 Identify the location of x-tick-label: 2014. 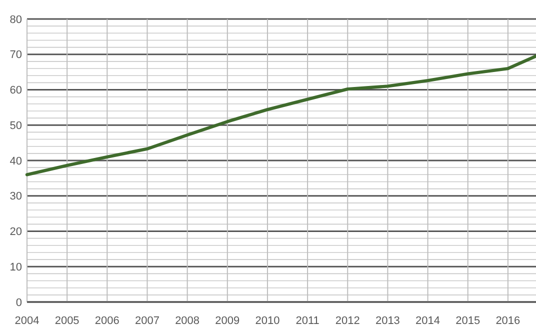
(428, 321).